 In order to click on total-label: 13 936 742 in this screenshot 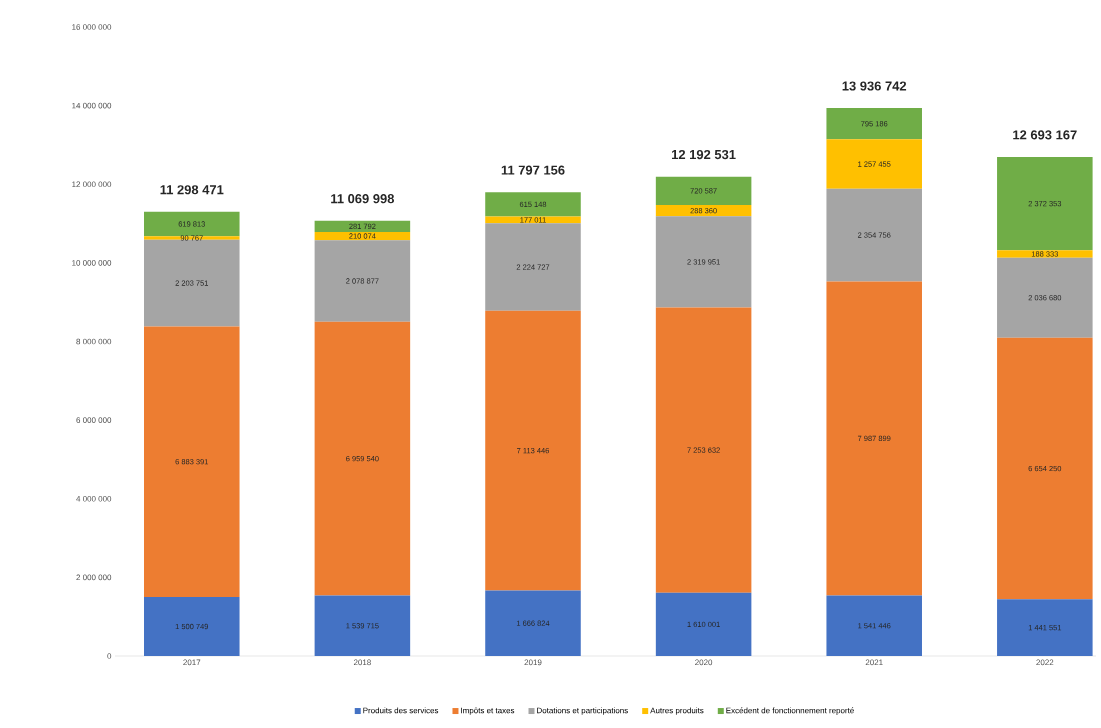, I will do `click(874, 86)`.